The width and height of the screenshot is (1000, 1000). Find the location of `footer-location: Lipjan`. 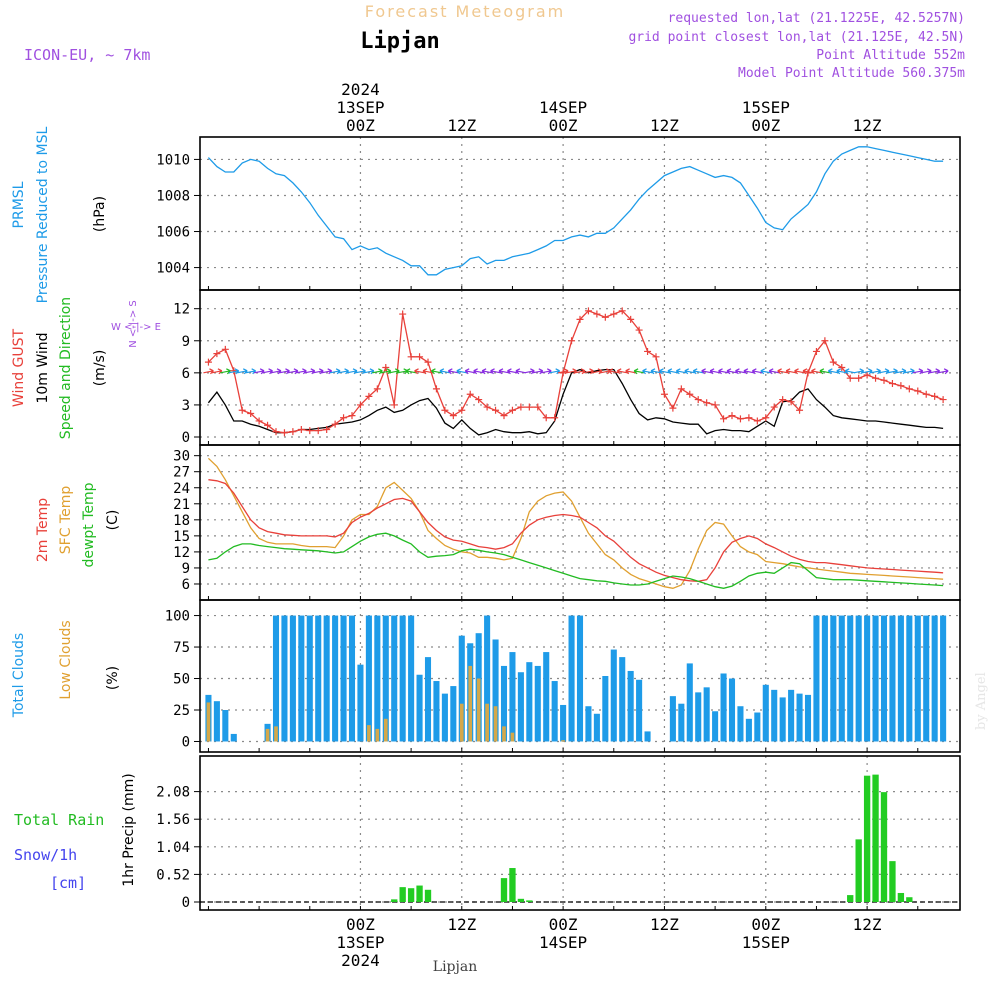

footer-location: Lipjan is located at coordinates (455, 967).